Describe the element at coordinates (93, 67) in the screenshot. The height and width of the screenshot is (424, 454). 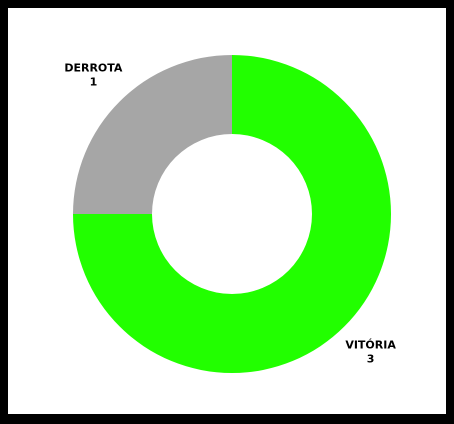
I see `slice-label: DERROTA` at that location.